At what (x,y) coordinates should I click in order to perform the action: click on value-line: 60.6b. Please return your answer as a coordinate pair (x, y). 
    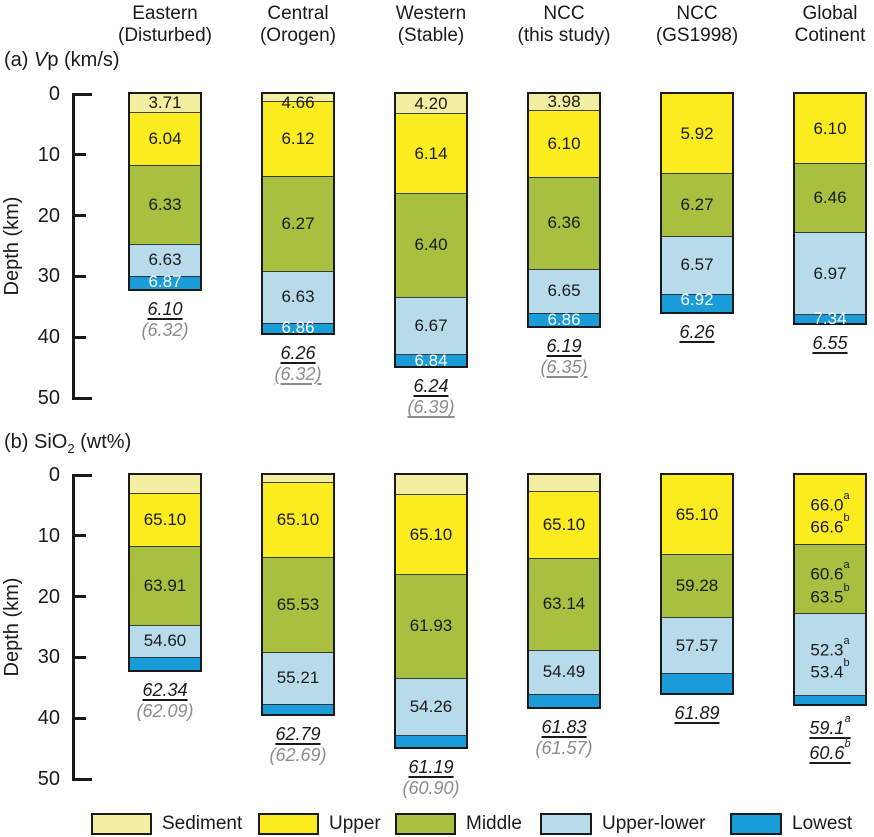
    Looking at the image, I should click on (830, 750).